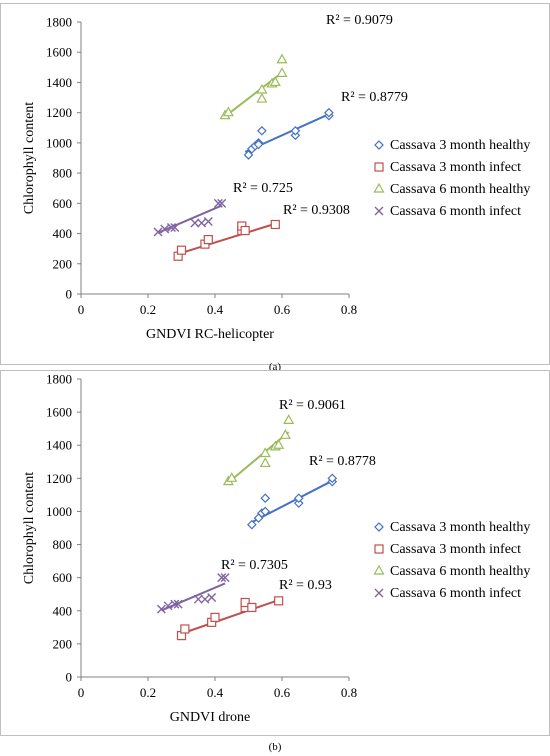 The width and height of the screenshot is (550, 756). Describe the element at coordinates (63, 263) in the screenshot. I see `y-tick-label: 200` at that location.